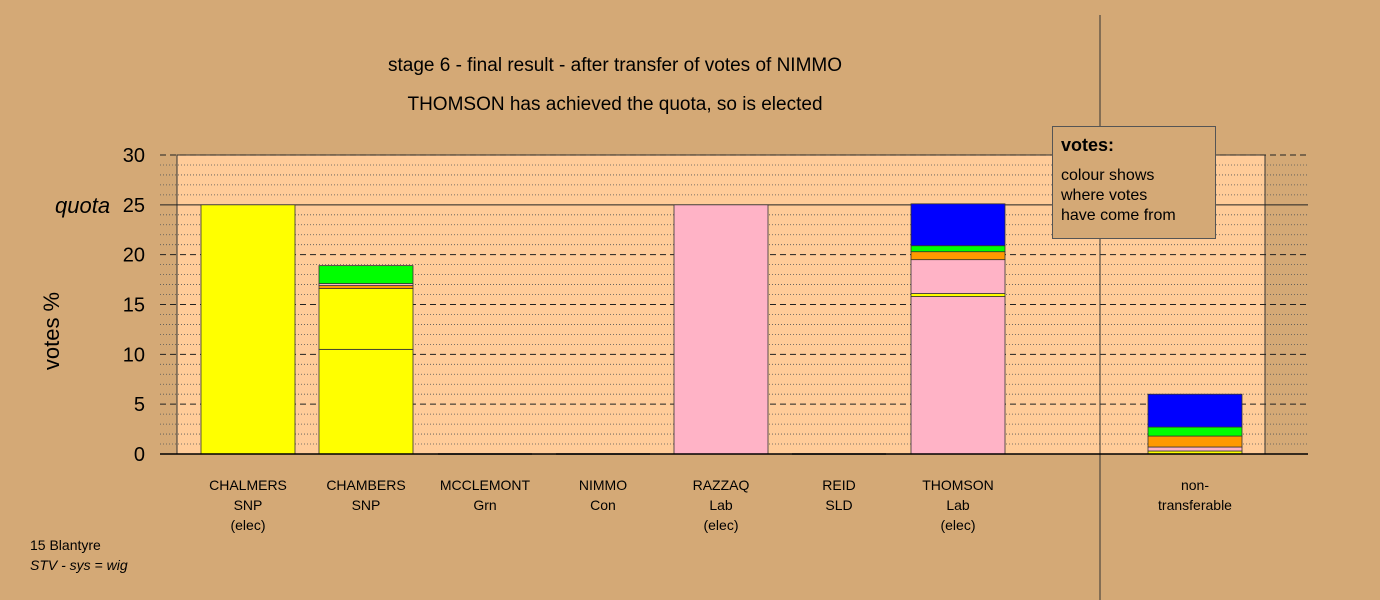 The height and width of the screenshot is (600, 1380). I want to click on legend-line: where votes, so click(1104, 195).